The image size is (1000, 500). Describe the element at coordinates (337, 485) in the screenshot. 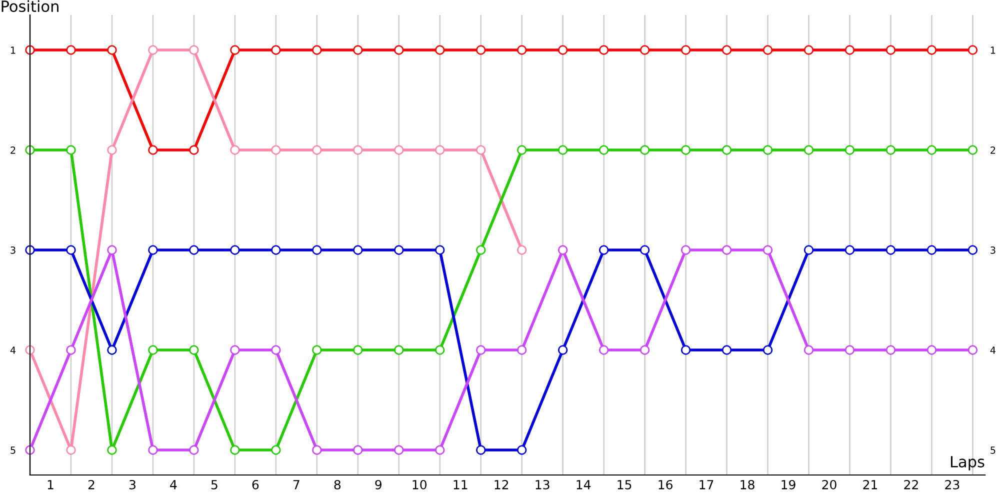

I see `x-tick-label: 8` at that location.